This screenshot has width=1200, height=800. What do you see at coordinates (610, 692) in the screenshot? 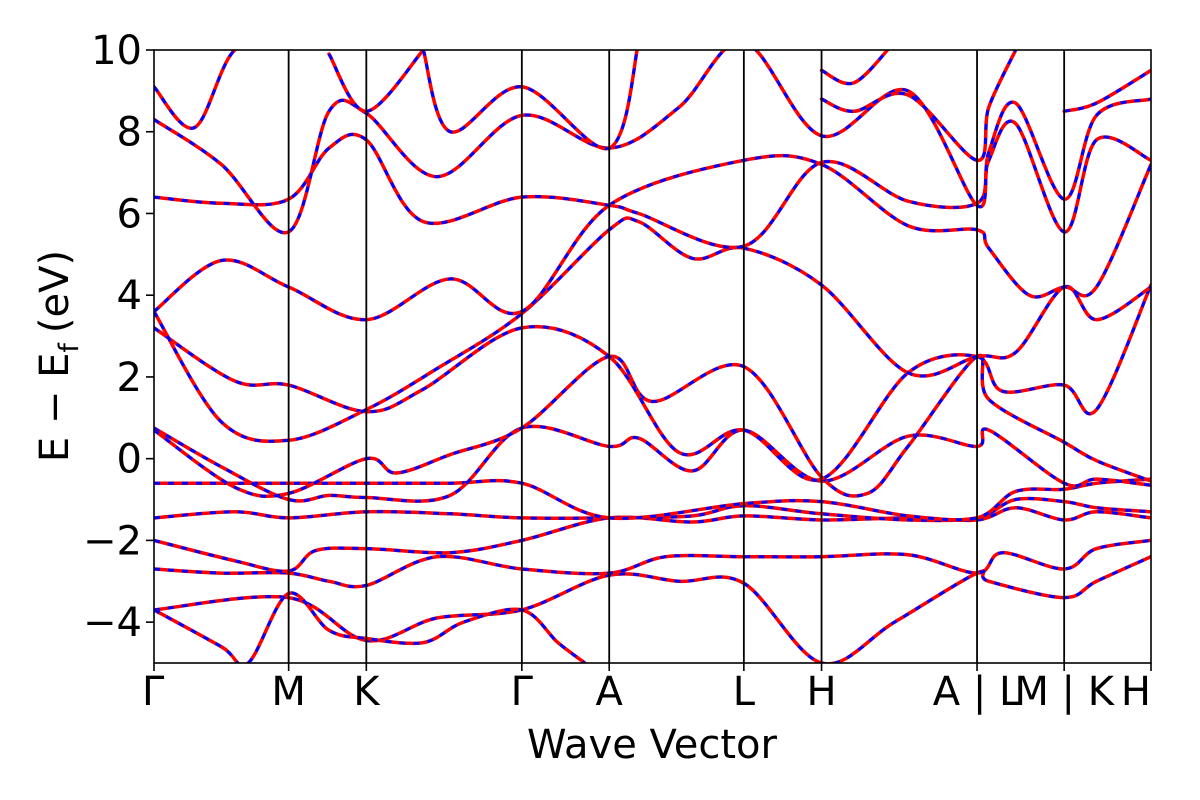
I see `x-tick-label: A` at bounding box center [610, 692].